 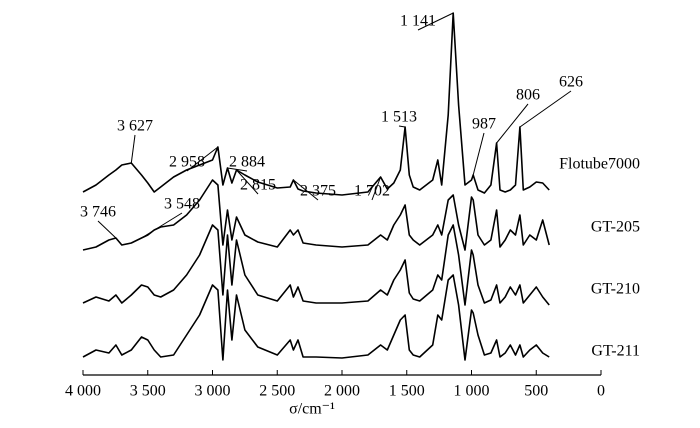 I want to click on x-axis-label: σ/cm⁻¹, so click(x=312, y=409).